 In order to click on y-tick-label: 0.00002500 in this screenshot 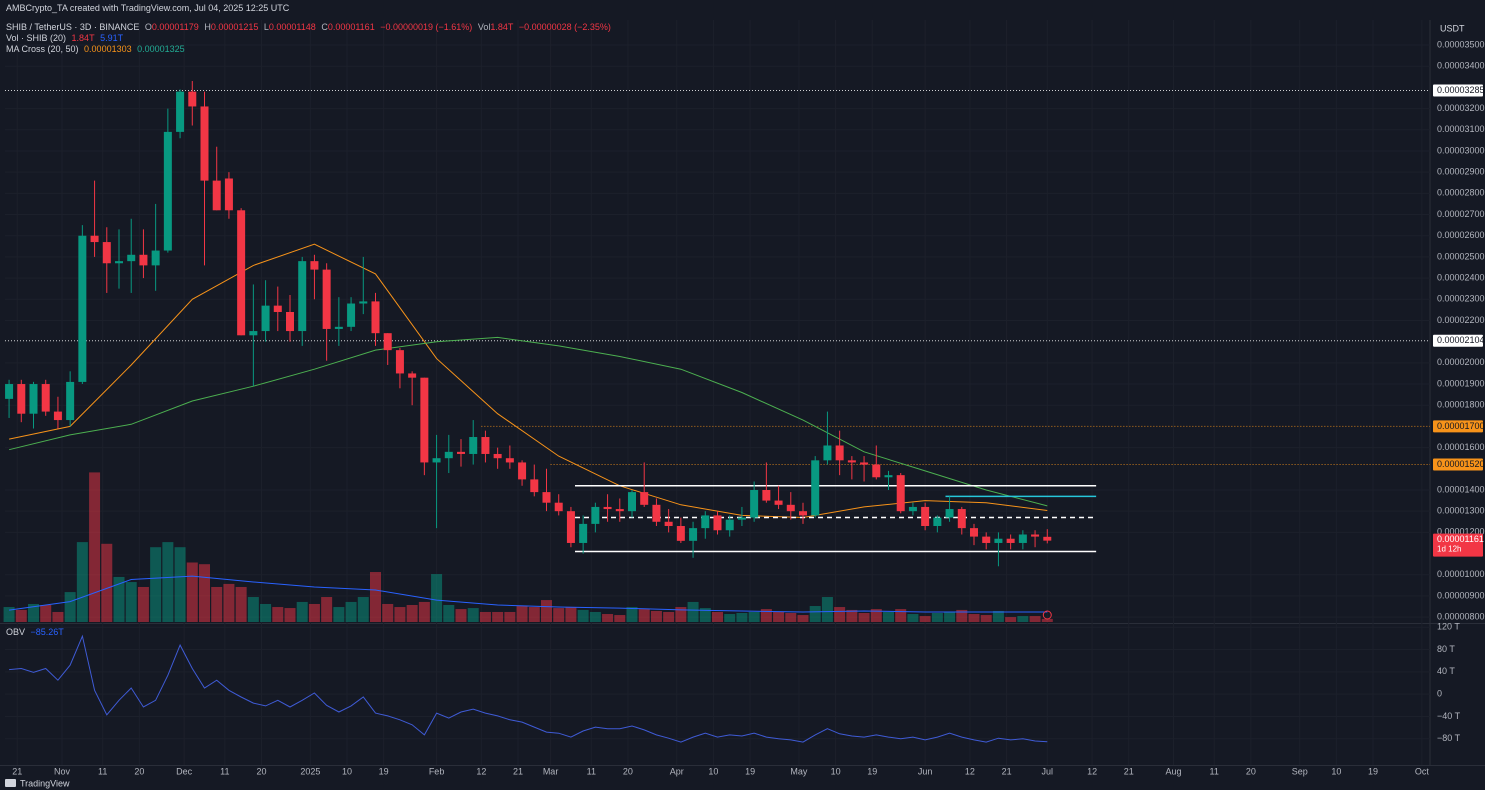, I will do `click(1461, 256)`.